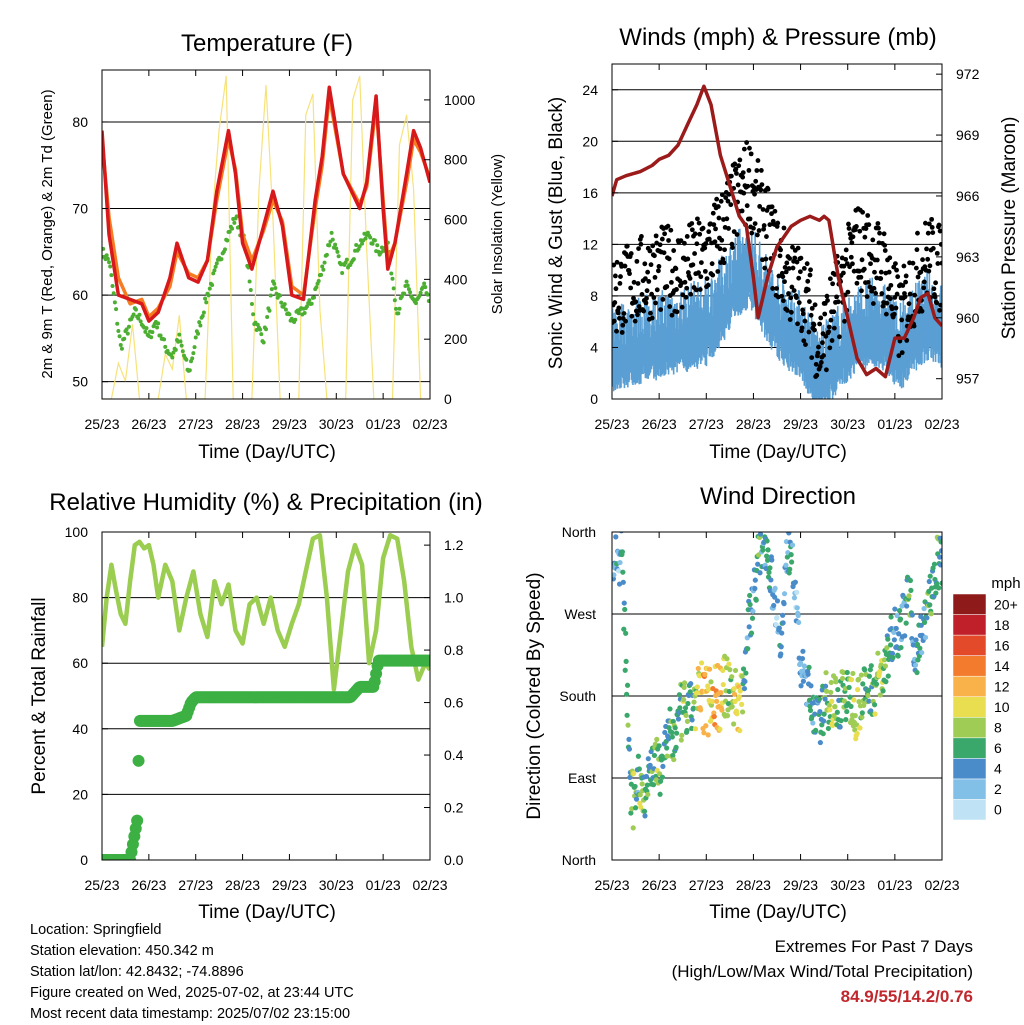 The width and height of the screenshot is (1024, 1025). Describe the element at coordinates (847, 424) in the screenshot. I see `winds-xtick-label: 30/23` at that location.